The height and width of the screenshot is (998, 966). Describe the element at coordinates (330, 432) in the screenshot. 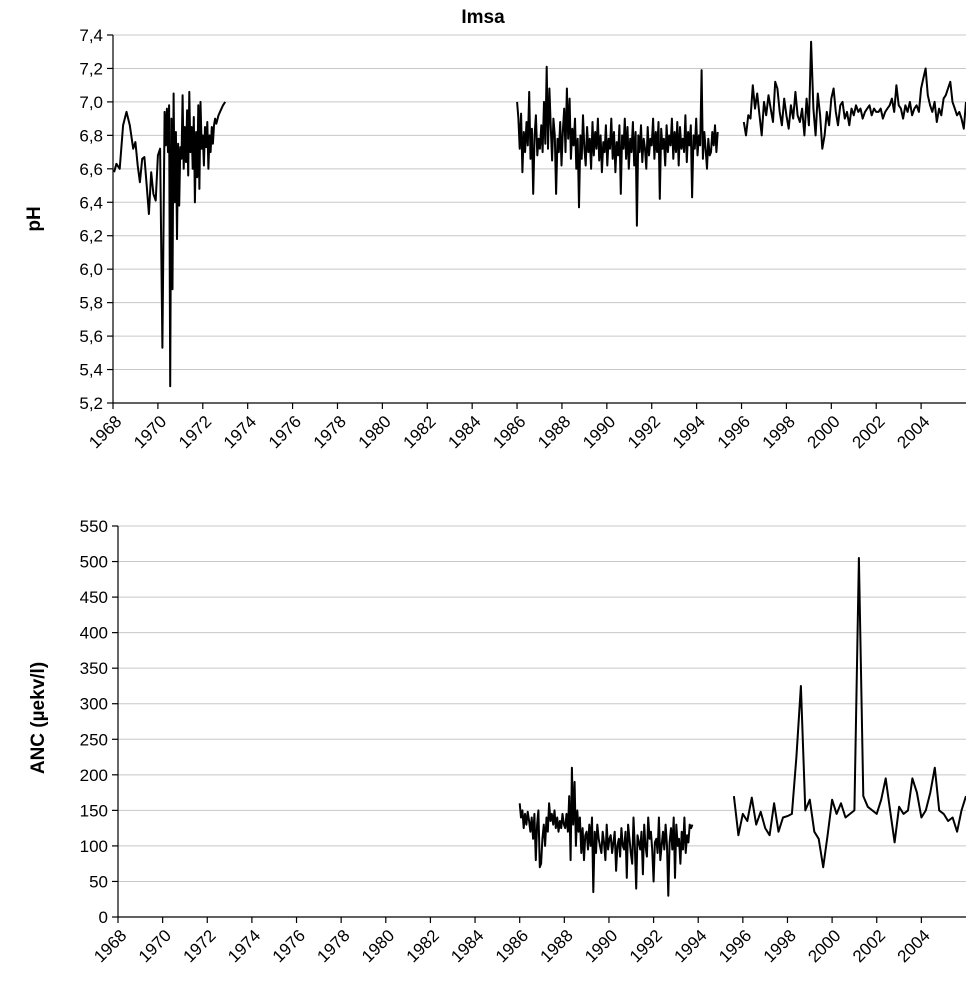

I see `ph-x-tick-label: 1978` at that location.